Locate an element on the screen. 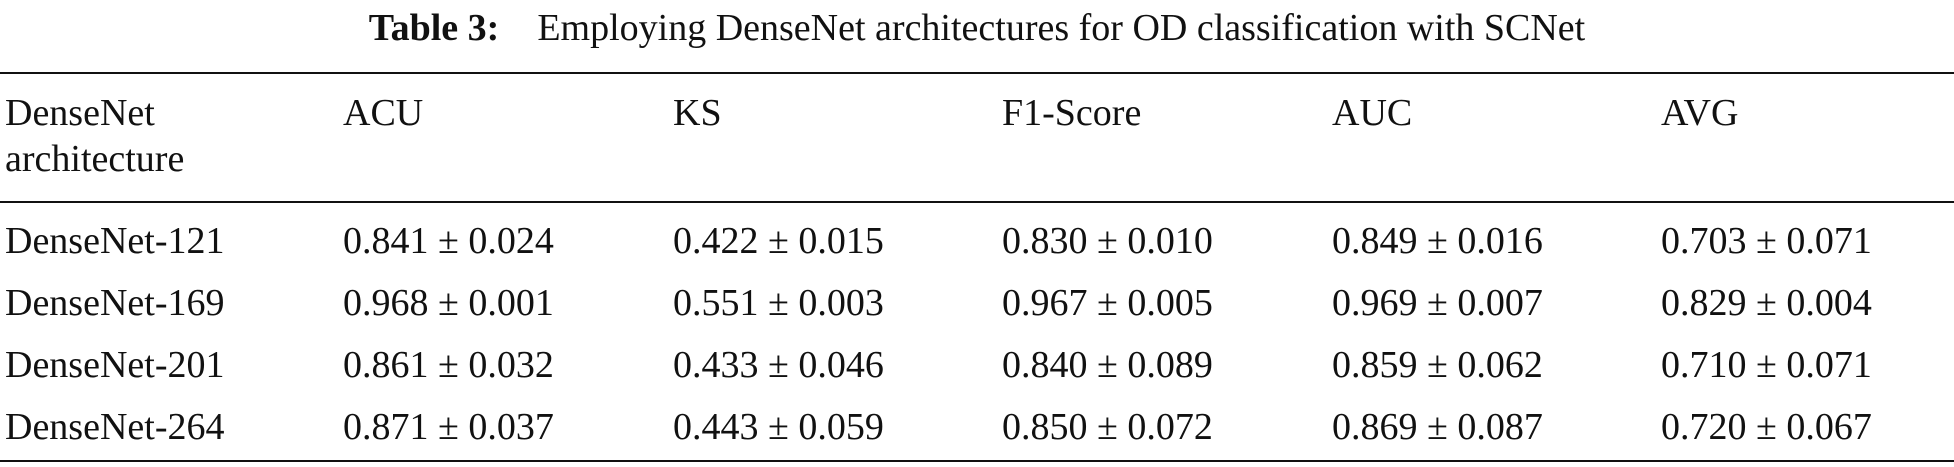 The width and height of the screenshot is (1954, 467). cell-auc: 0.859 ± 0.062 is located at coordinates (1437, 365).